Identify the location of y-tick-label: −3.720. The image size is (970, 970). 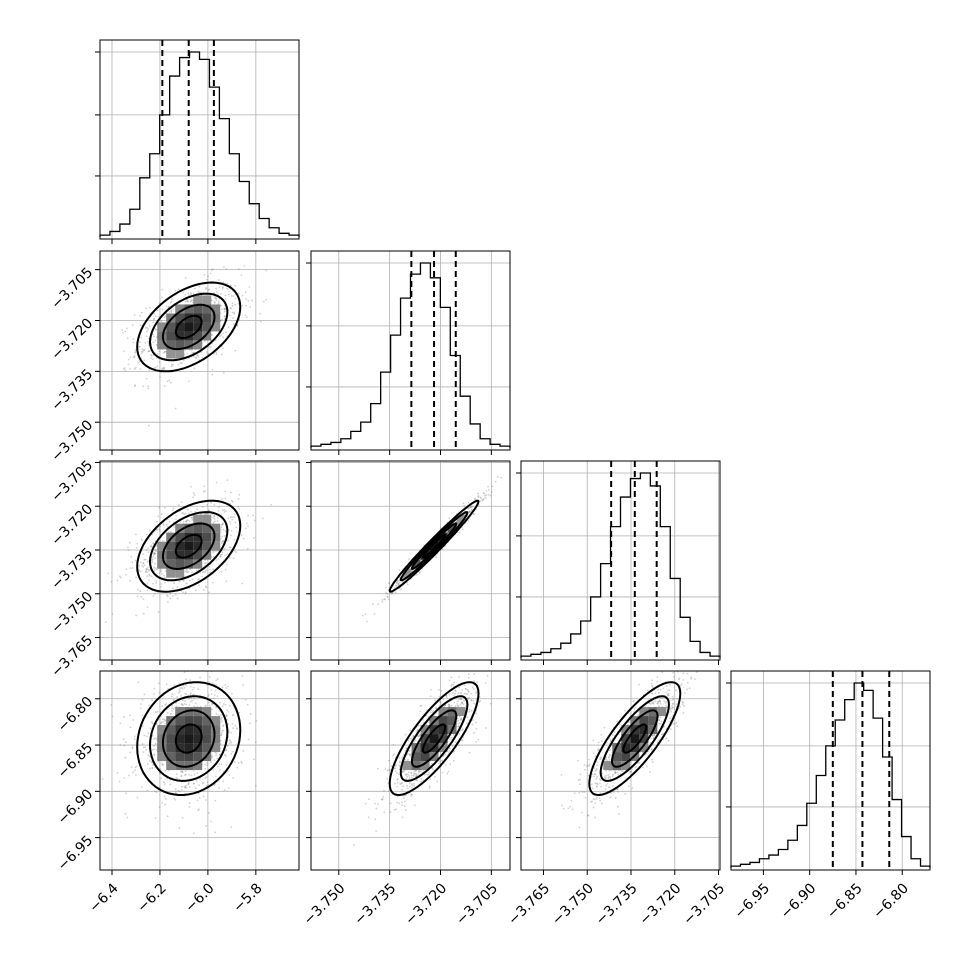
(72, 525).